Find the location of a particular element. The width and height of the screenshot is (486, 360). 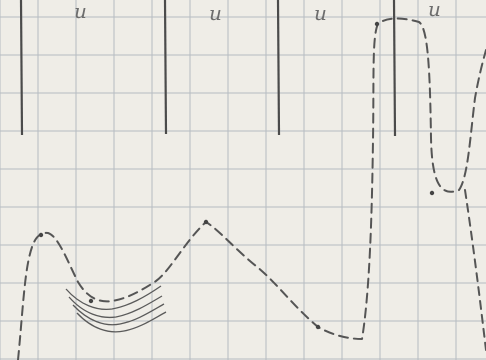

handwritten-label-3: u is located at coordinates (320, 13).